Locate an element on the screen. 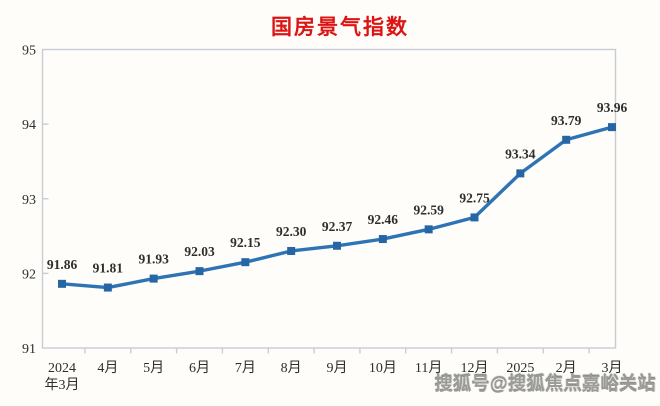  data-point-label: 92.30 is located at coordinates (291, 231).